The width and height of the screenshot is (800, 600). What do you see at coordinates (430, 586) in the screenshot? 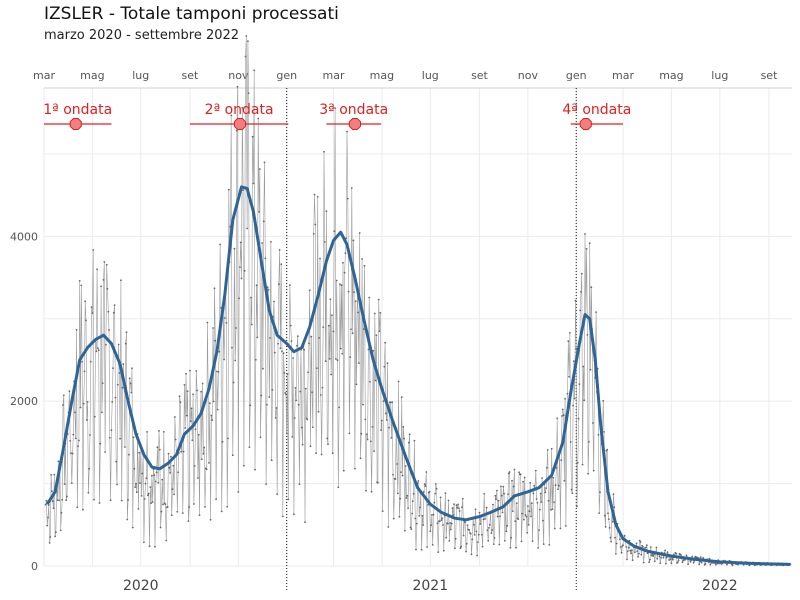
I see `year-label: 2021` at bounding box center [430, 586].